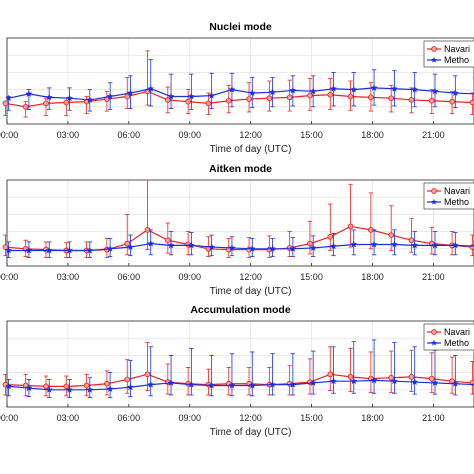 The image size is (474, 474). I want to click on p2-s2-line, so click(241, 247).